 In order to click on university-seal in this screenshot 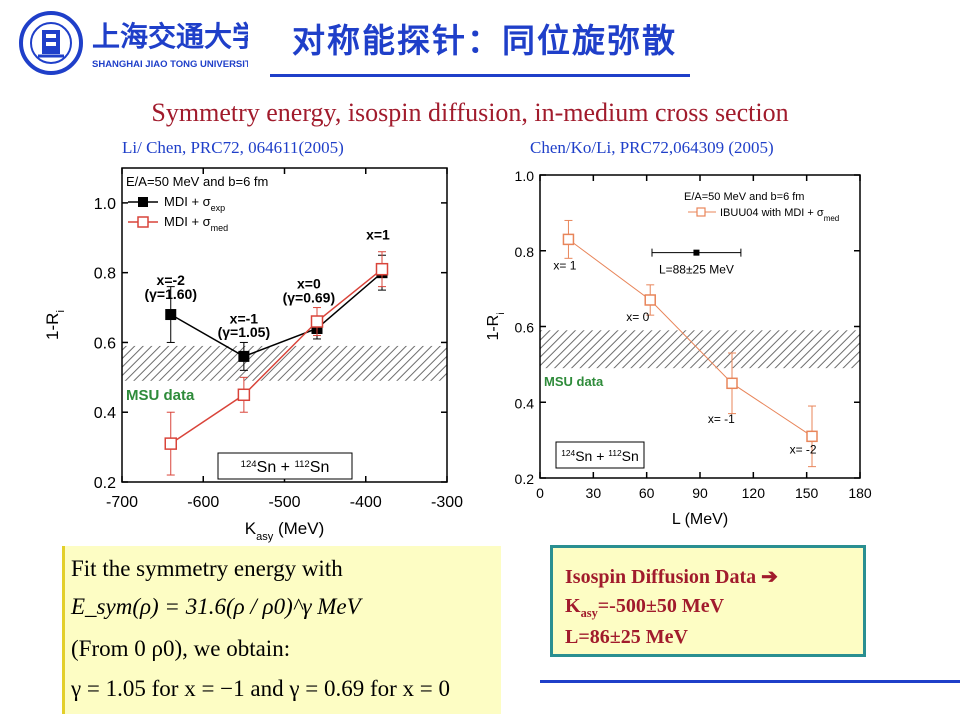, I will do `click(51, 43)`.